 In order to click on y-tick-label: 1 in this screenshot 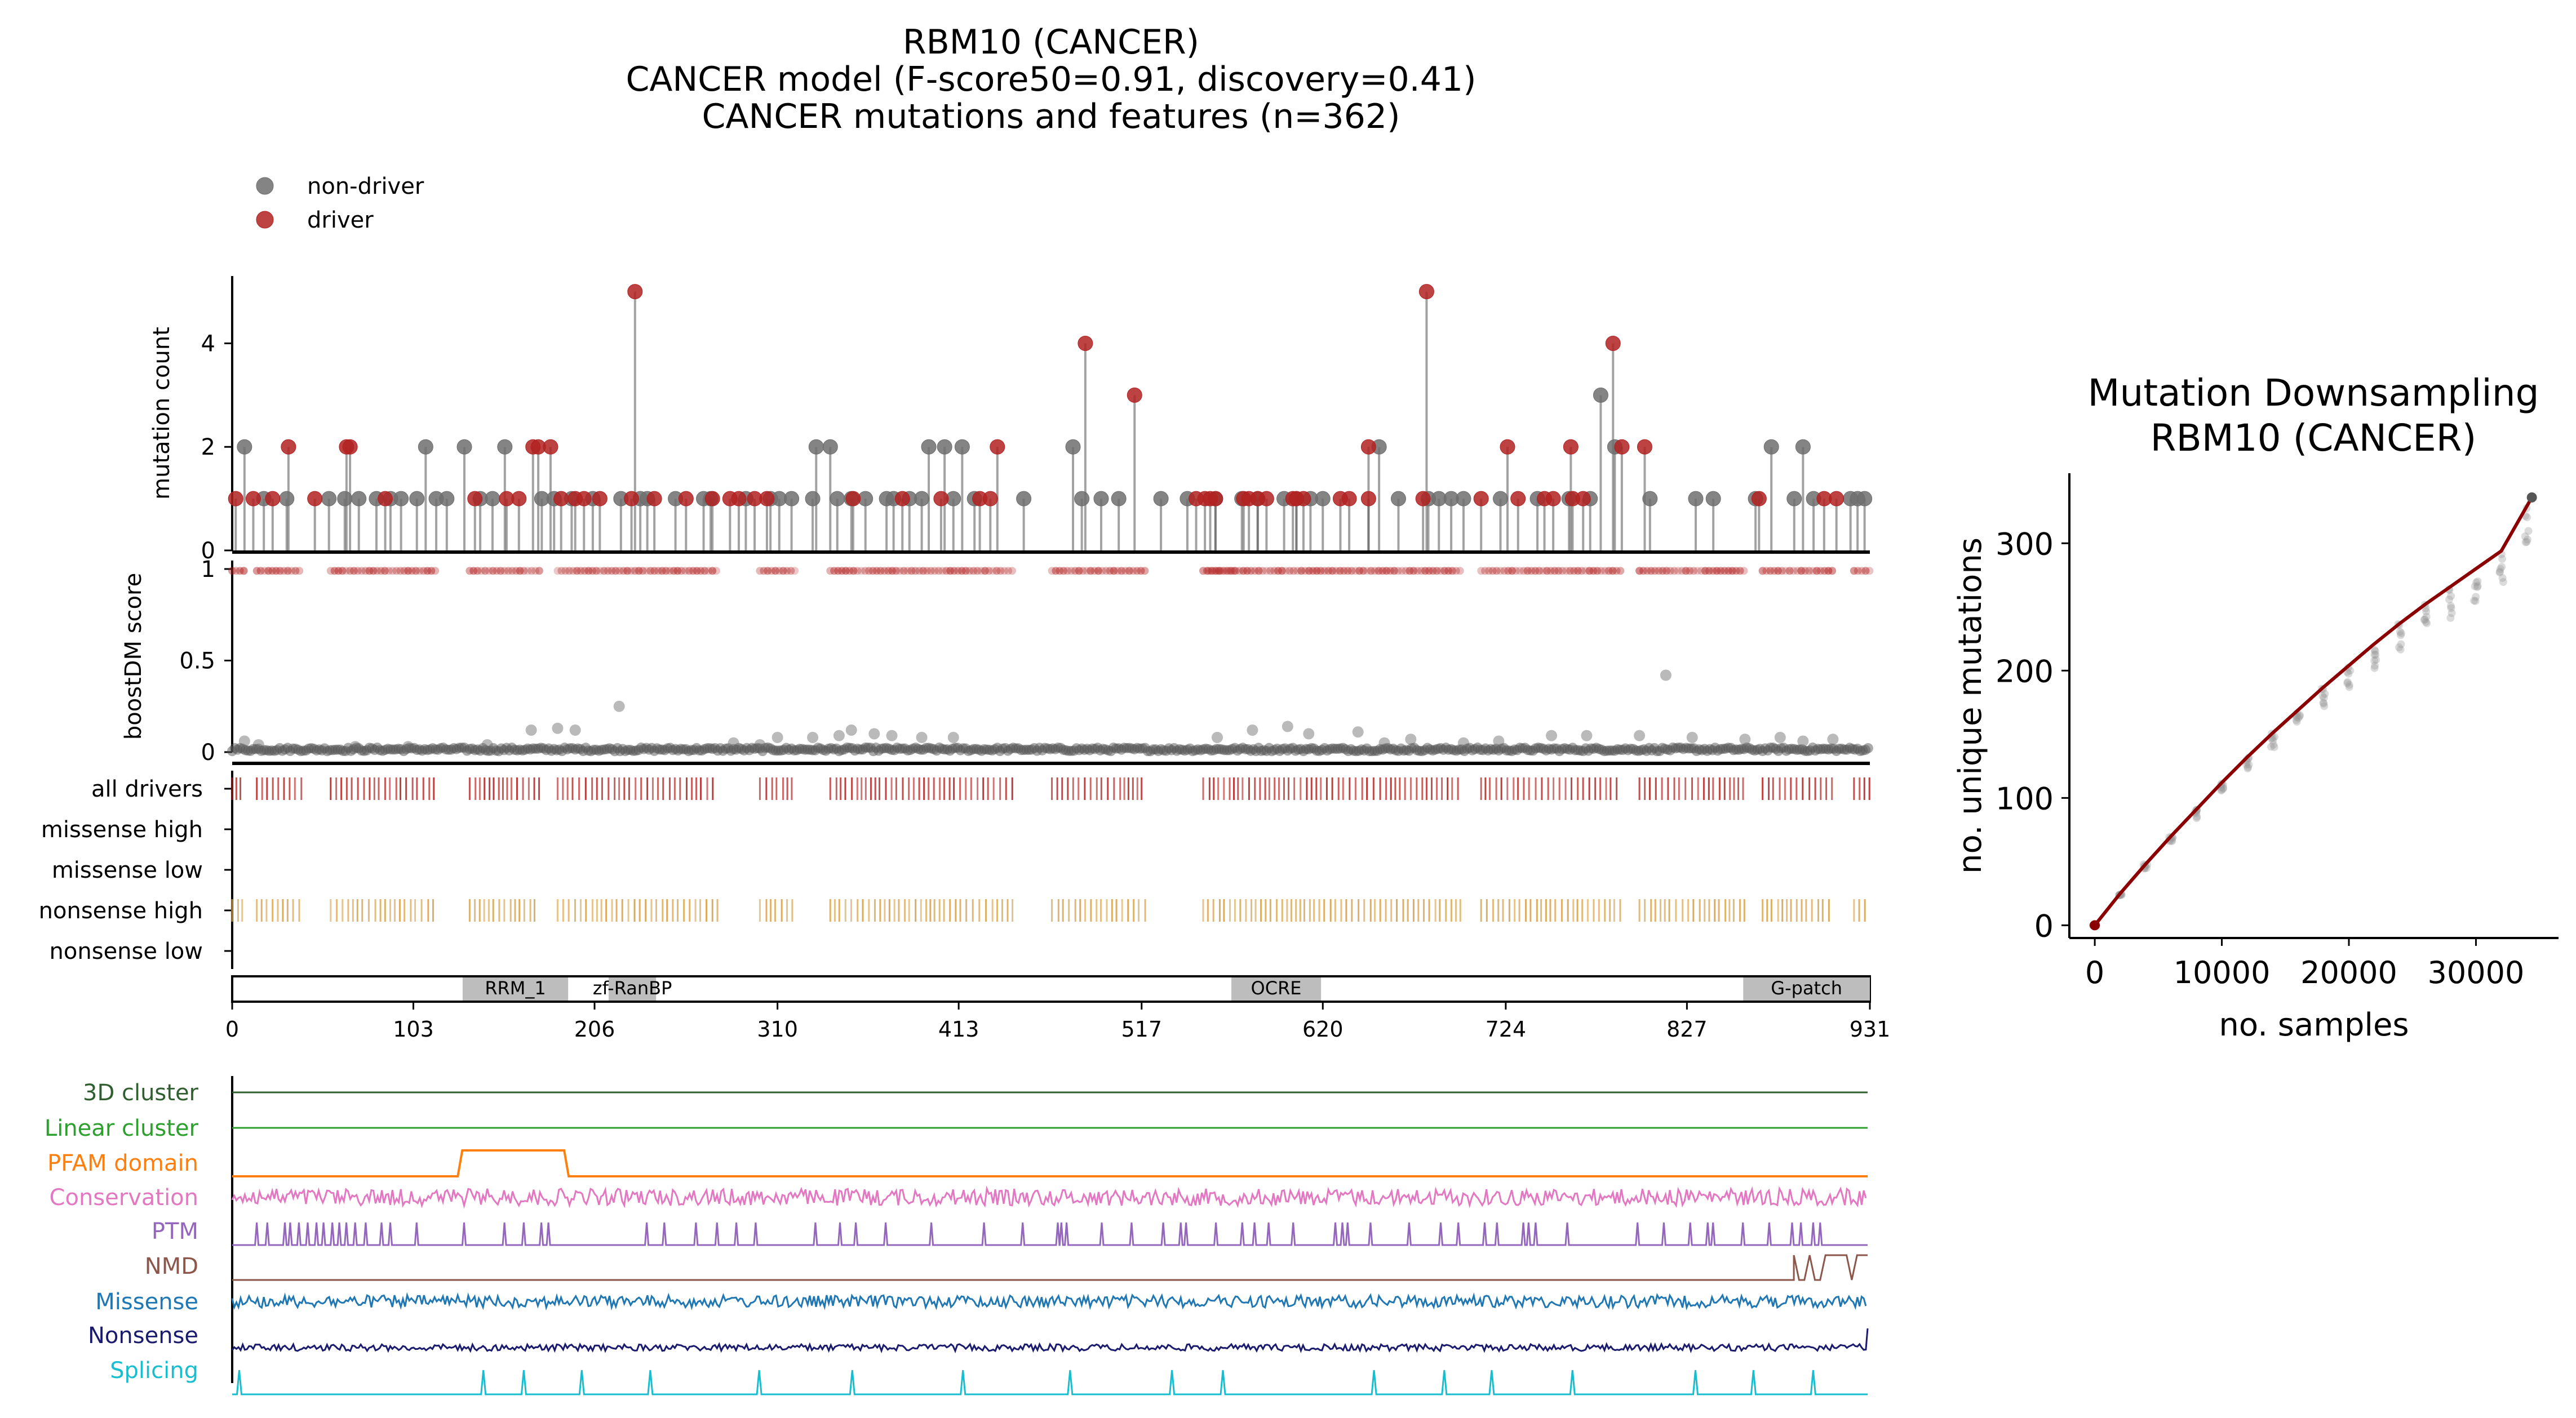, I will do `click(208, 570)`.